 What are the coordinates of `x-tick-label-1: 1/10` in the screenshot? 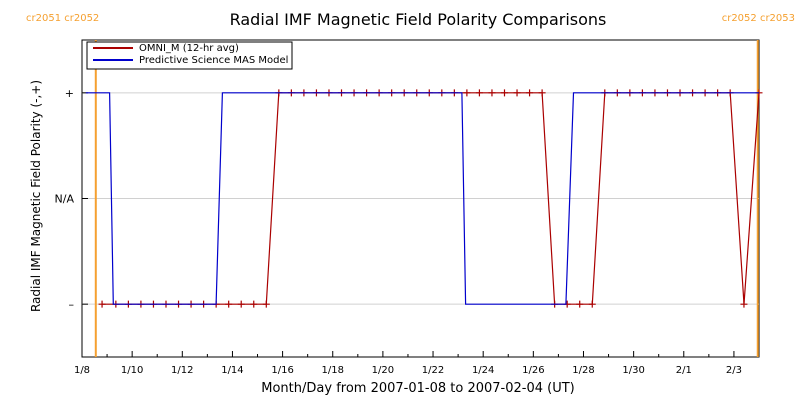 It's located at (132, 370).